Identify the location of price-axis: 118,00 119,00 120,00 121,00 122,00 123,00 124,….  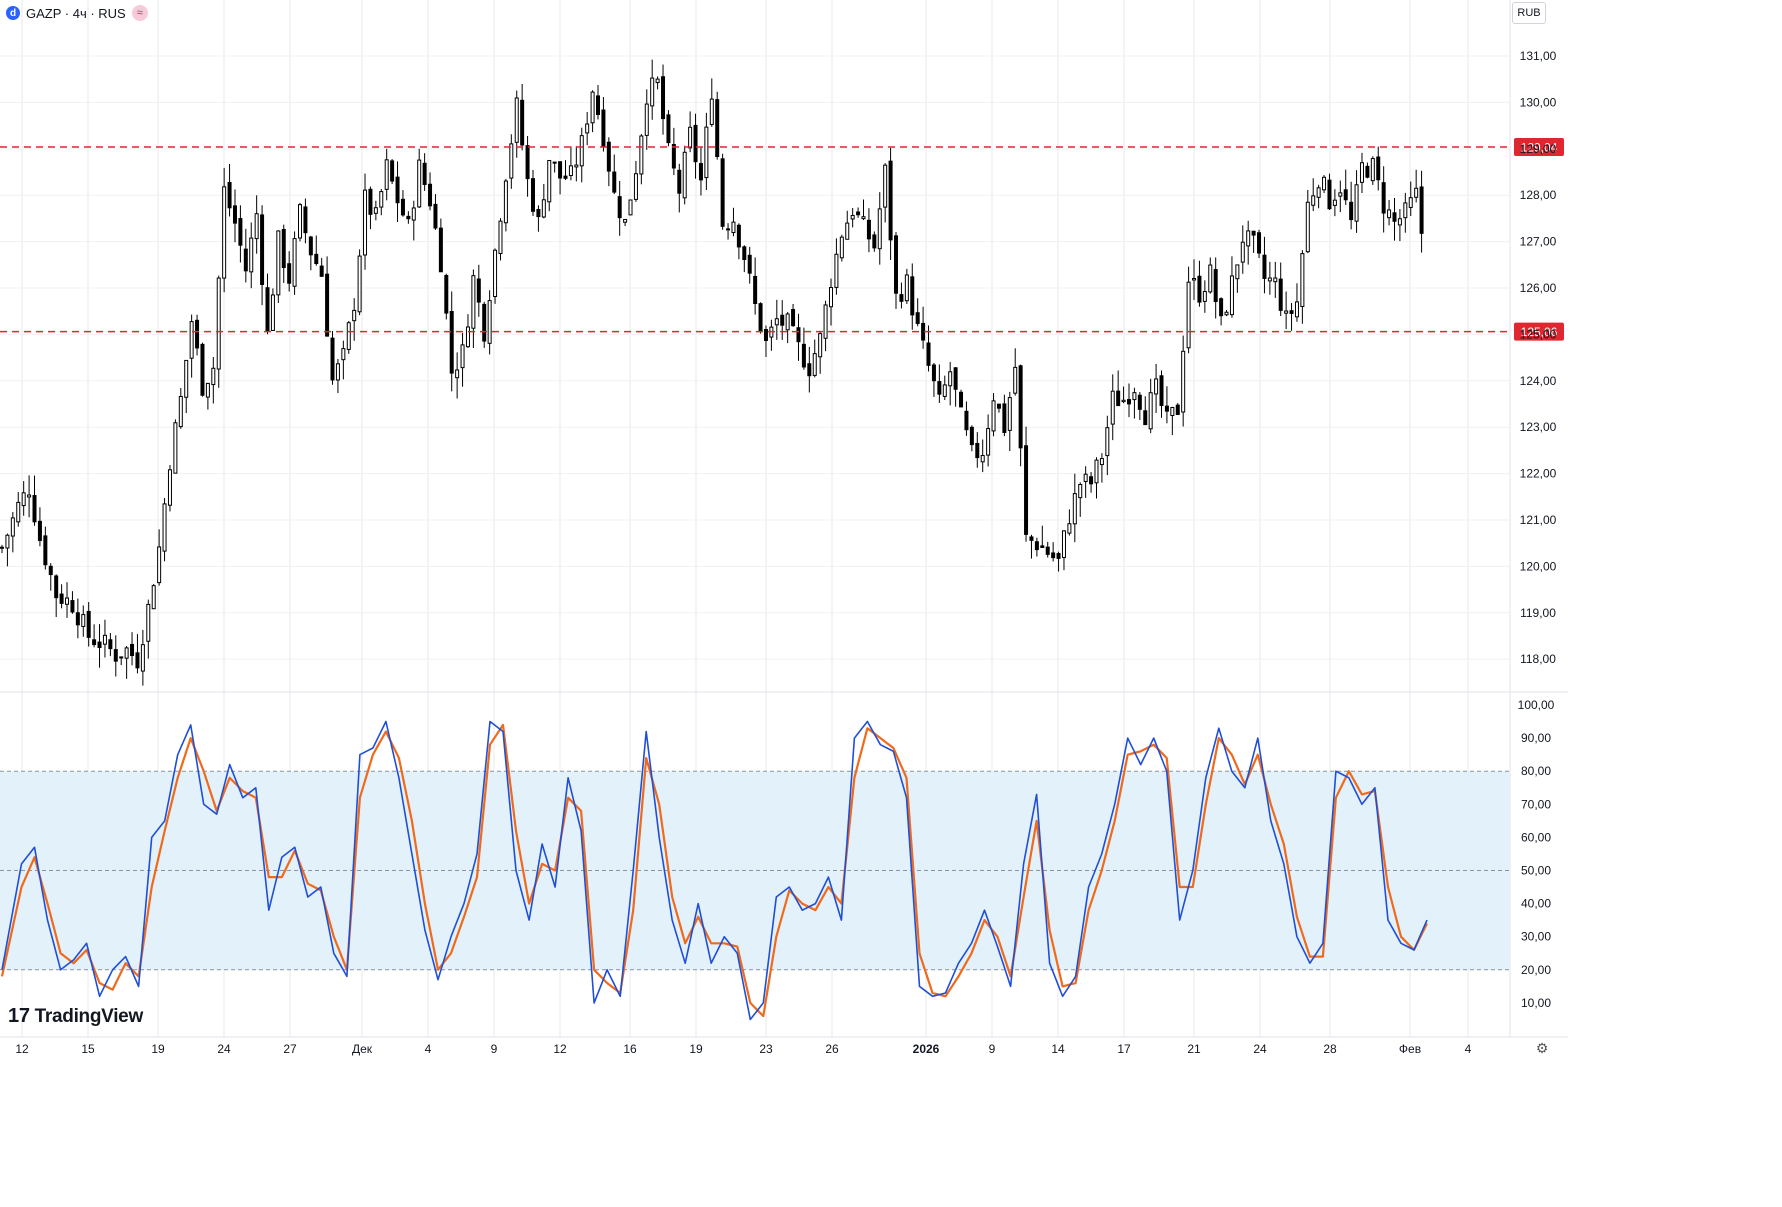
(1537, 529).